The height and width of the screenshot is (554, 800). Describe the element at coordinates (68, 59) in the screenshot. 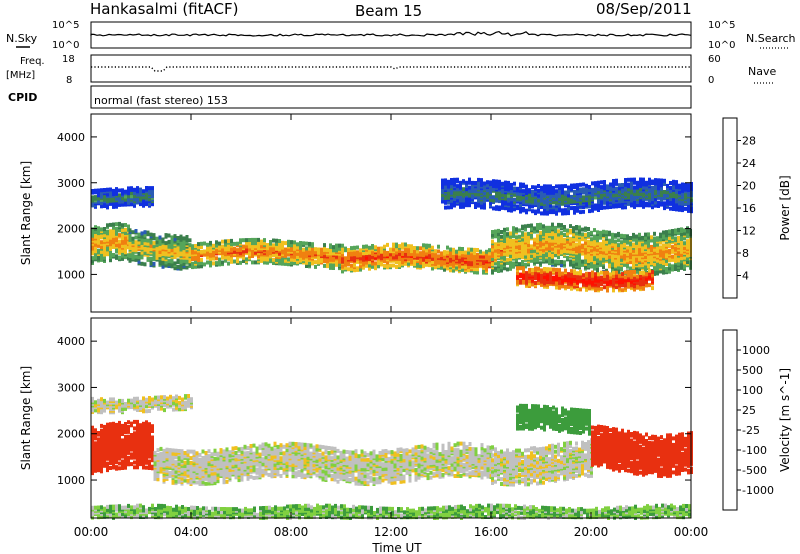

I see `freq-tick-high: 18` at that location.